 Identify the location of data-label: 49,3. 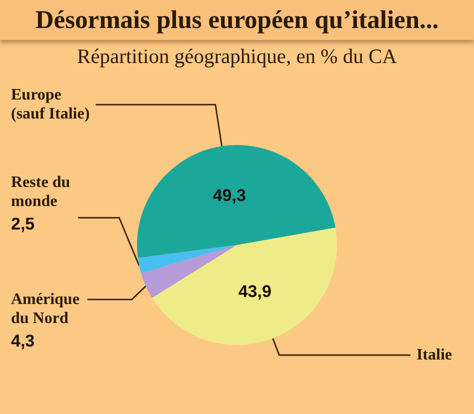
(229, 196).